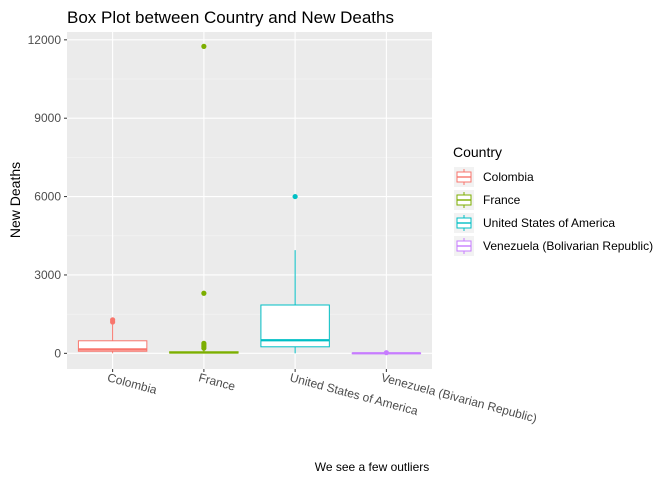 The height and width of the screenshot is (485, 672). What do you see at coordinates (502, 200) in the screenshot?
I see `legend-label: France` at bounding box center [502, 200].